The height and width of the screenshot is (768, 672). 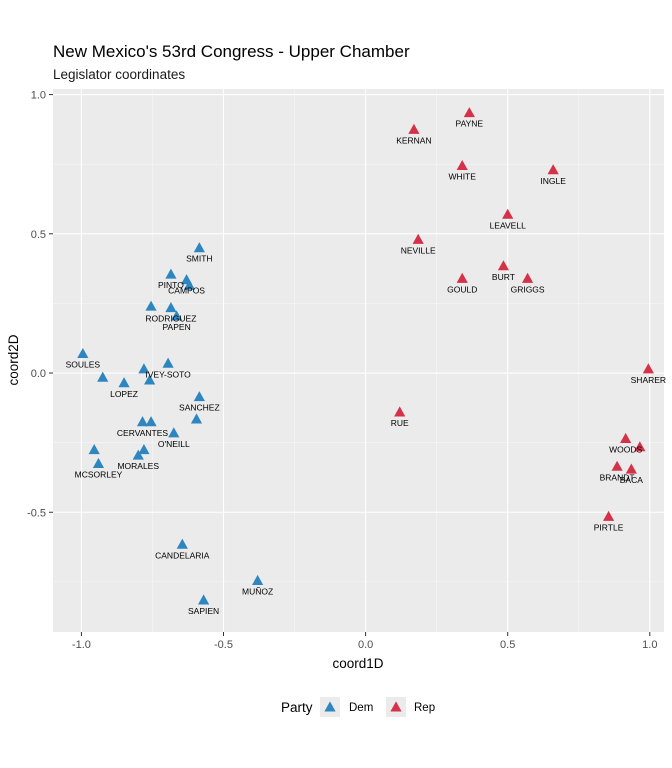 I want to click on point-label: IVEY-SOTO, so click(x=168, y=374).